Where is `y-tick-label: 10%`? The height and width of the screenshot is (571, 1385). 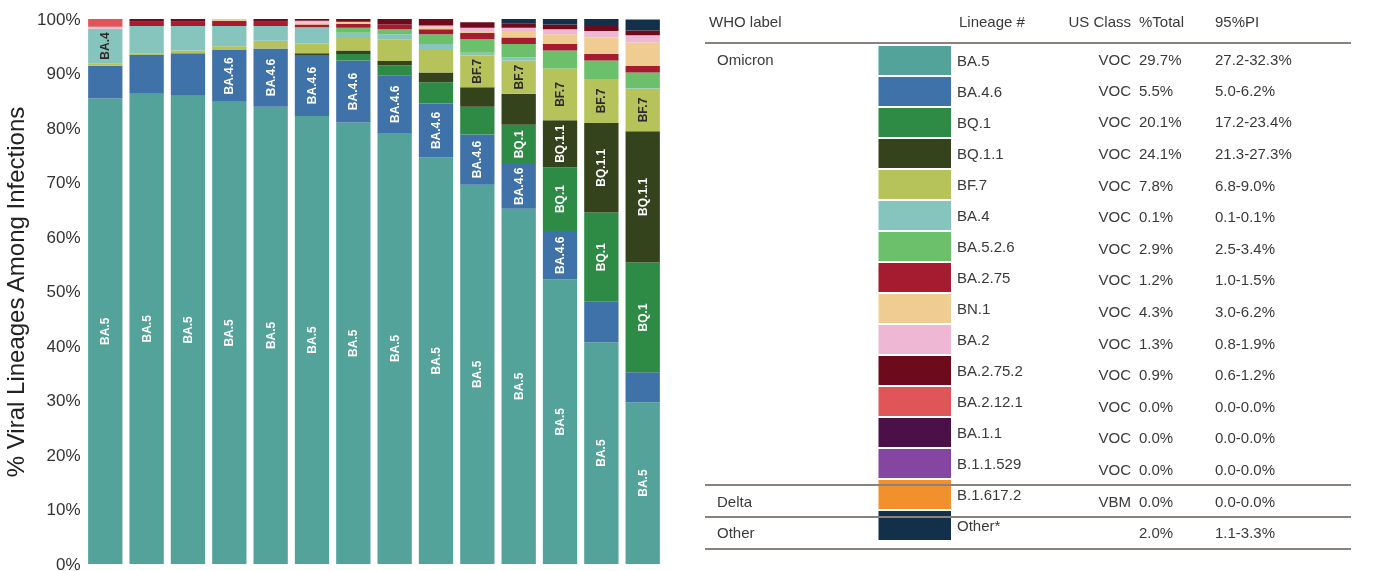
y-tick-label: 10% is located at coordinates (63, 509).